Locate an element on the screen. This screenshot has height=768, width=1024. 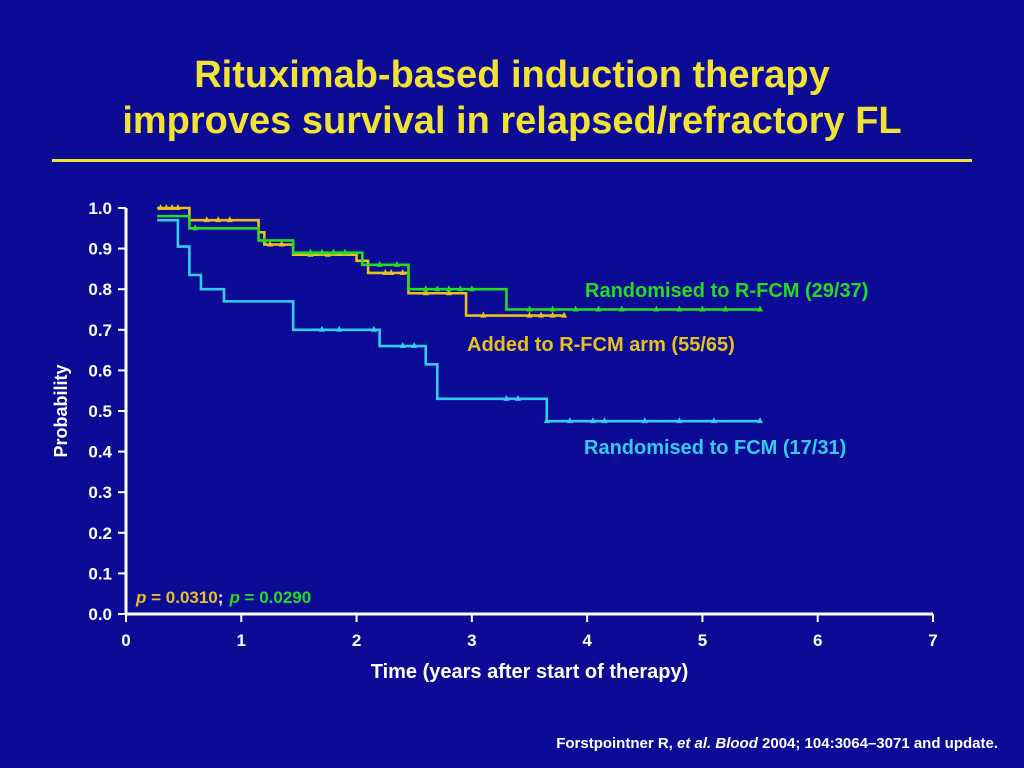
x-tick-label: 3 is located at coordinates (471, 640).